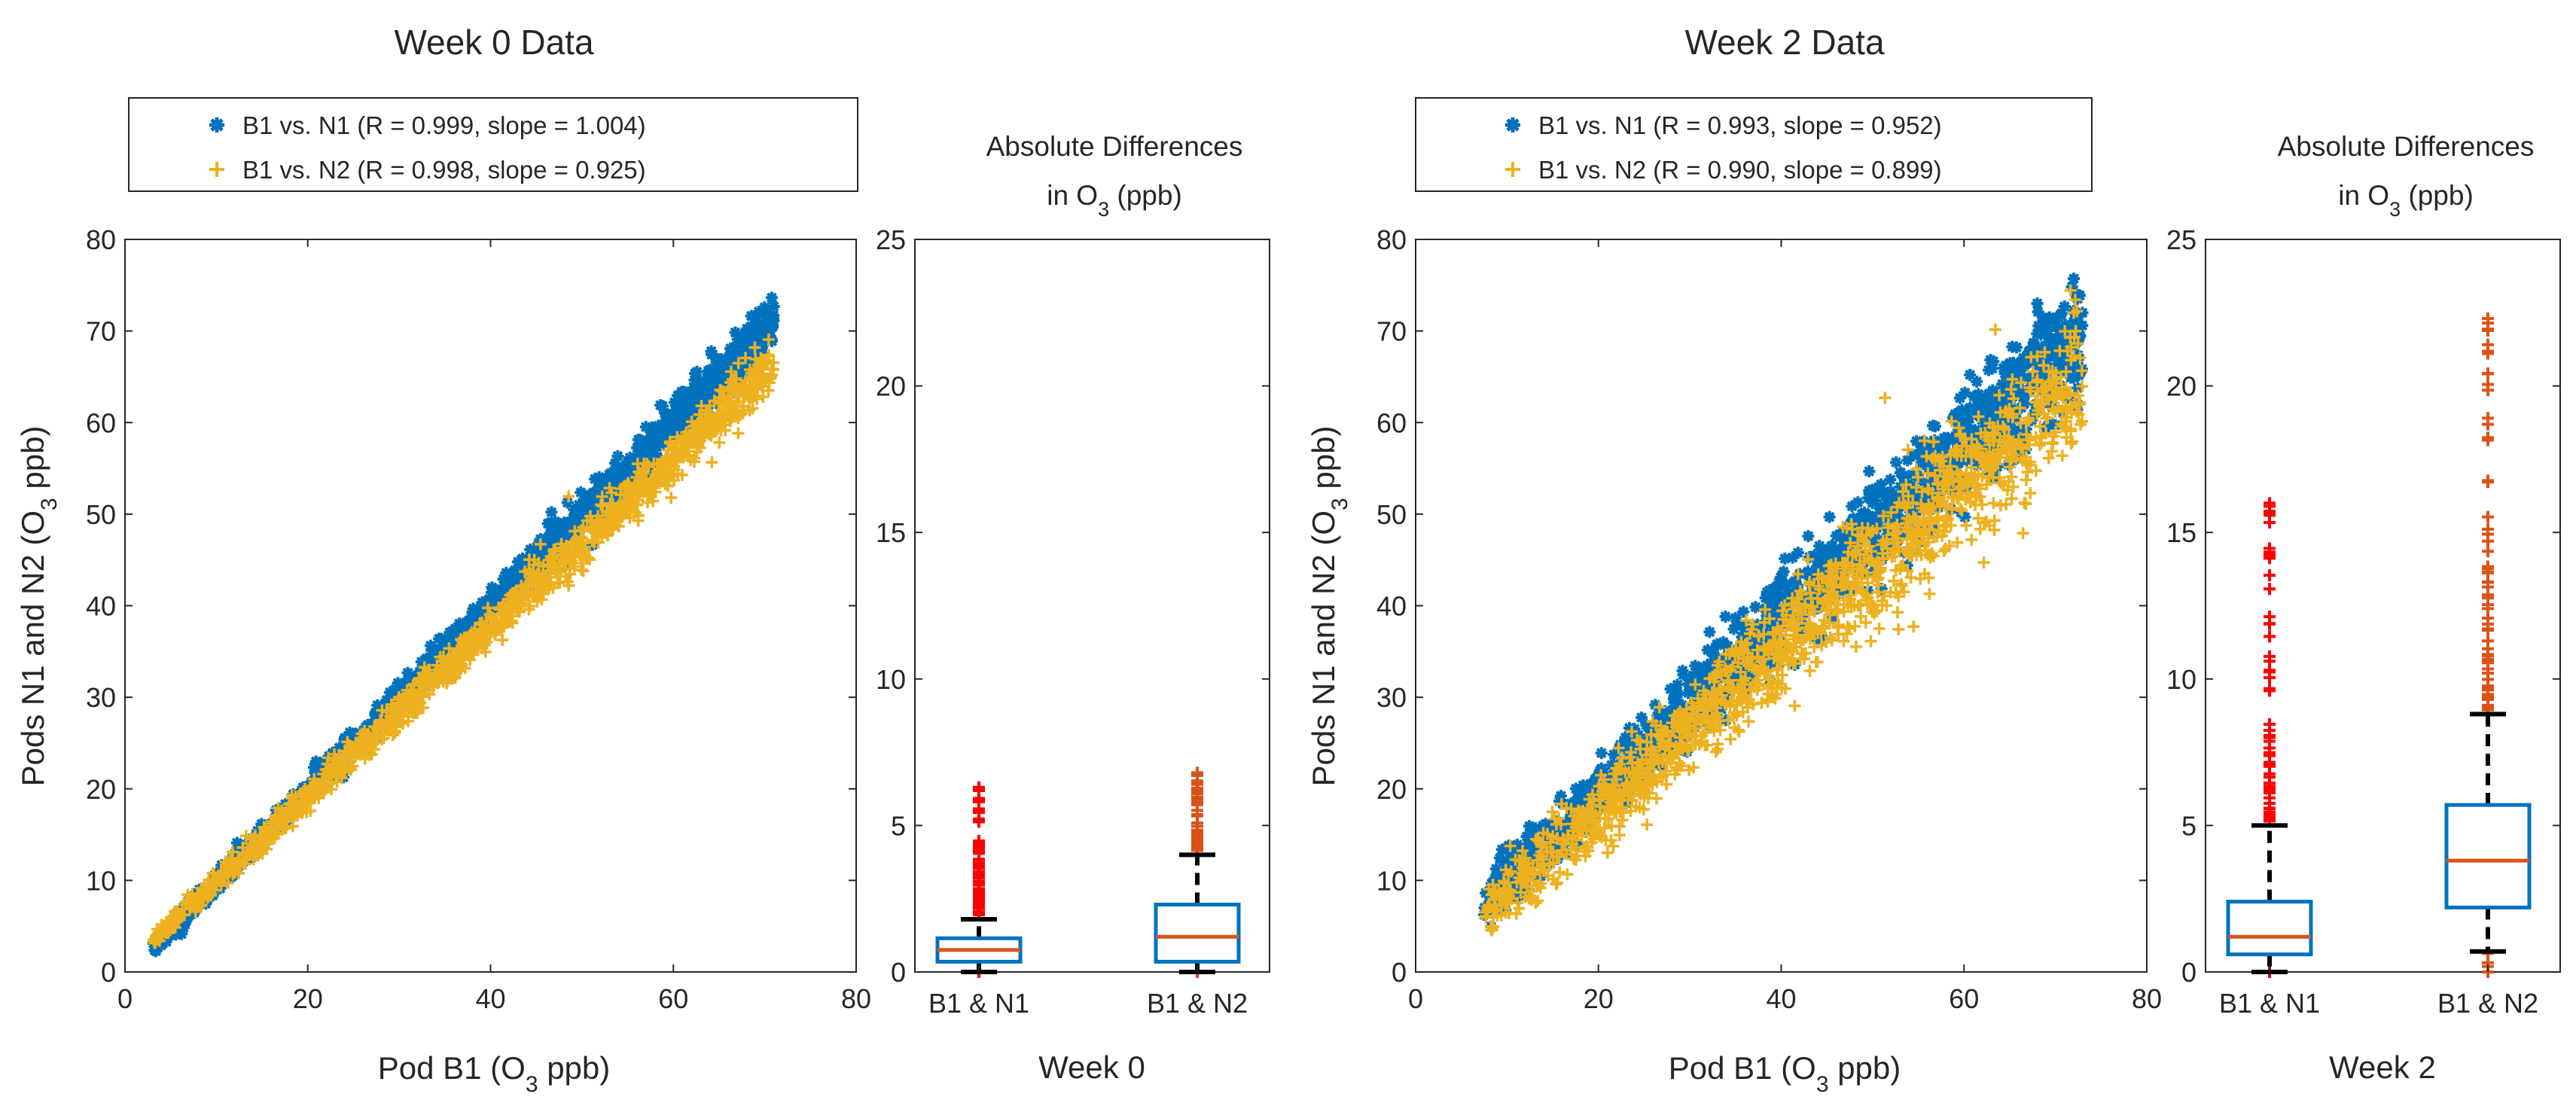 The height and width of the screenshot is (1109, 2576). Describe the element at coordinates (101, 332) in the screenshot. I see `week0-ytick-label: 70` at that location.